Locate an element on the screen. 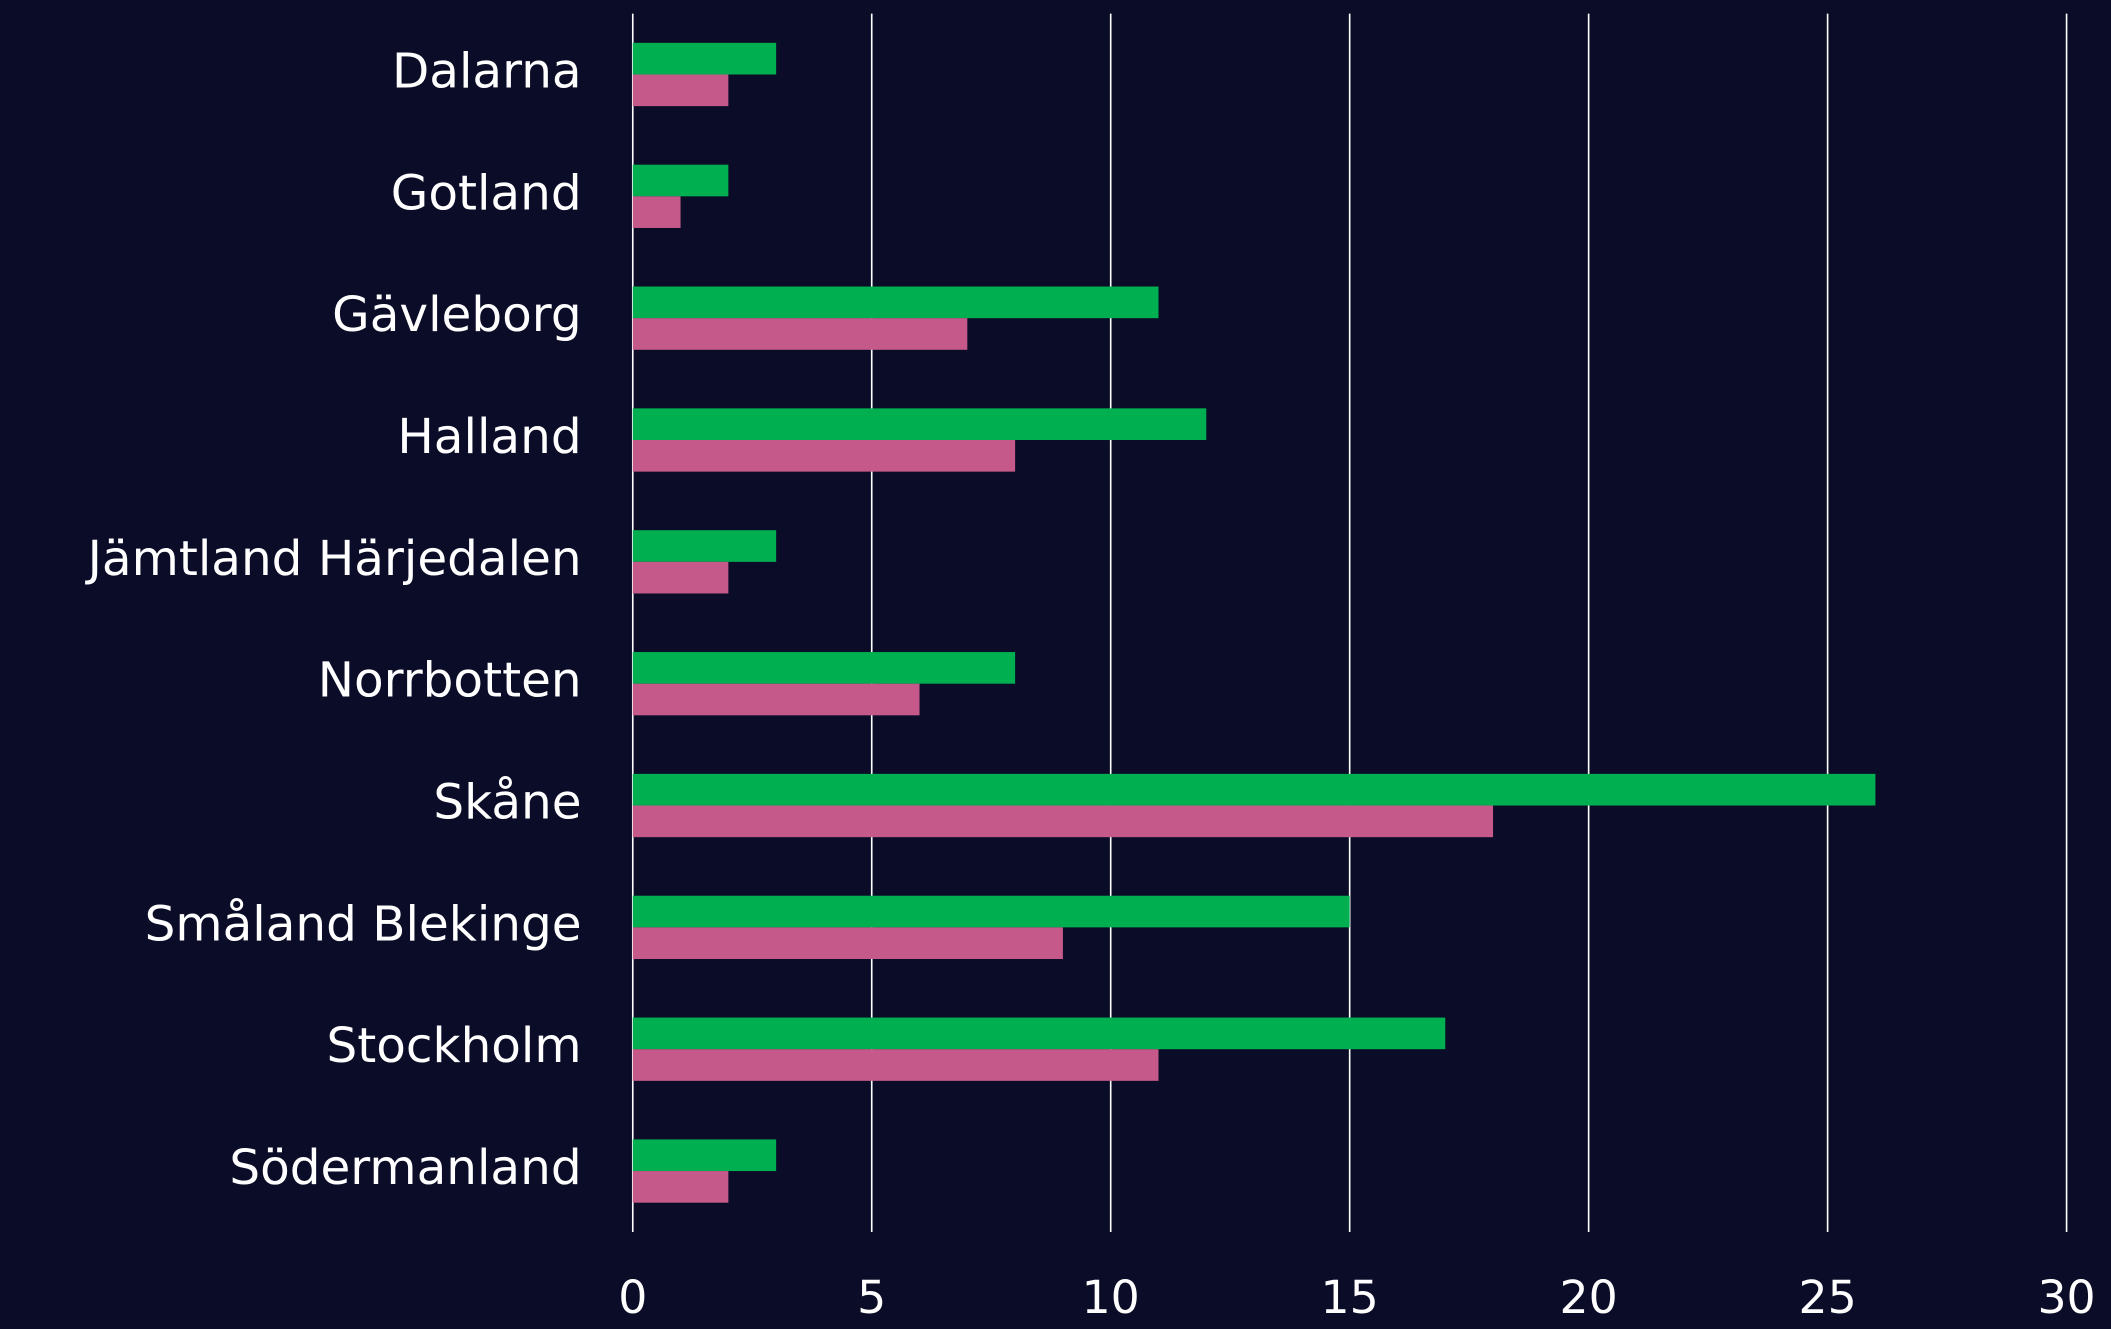 The width and height of the screenshot is (2111, 1329). y-tick-label: Gävleborg is located at coordinates (456, 315).